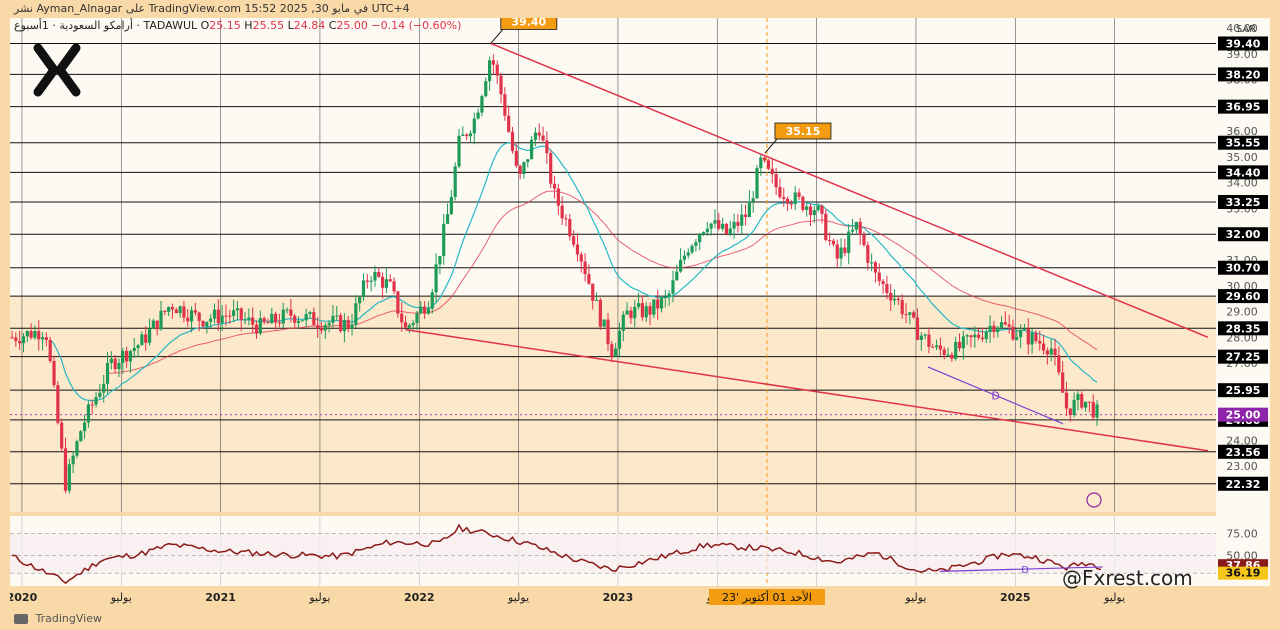 The image size is (1280, 630). What do you see at coordinates (613, 551) in the screenshot?
I see `rsi-pane: D` at bounding box center [613, 551].